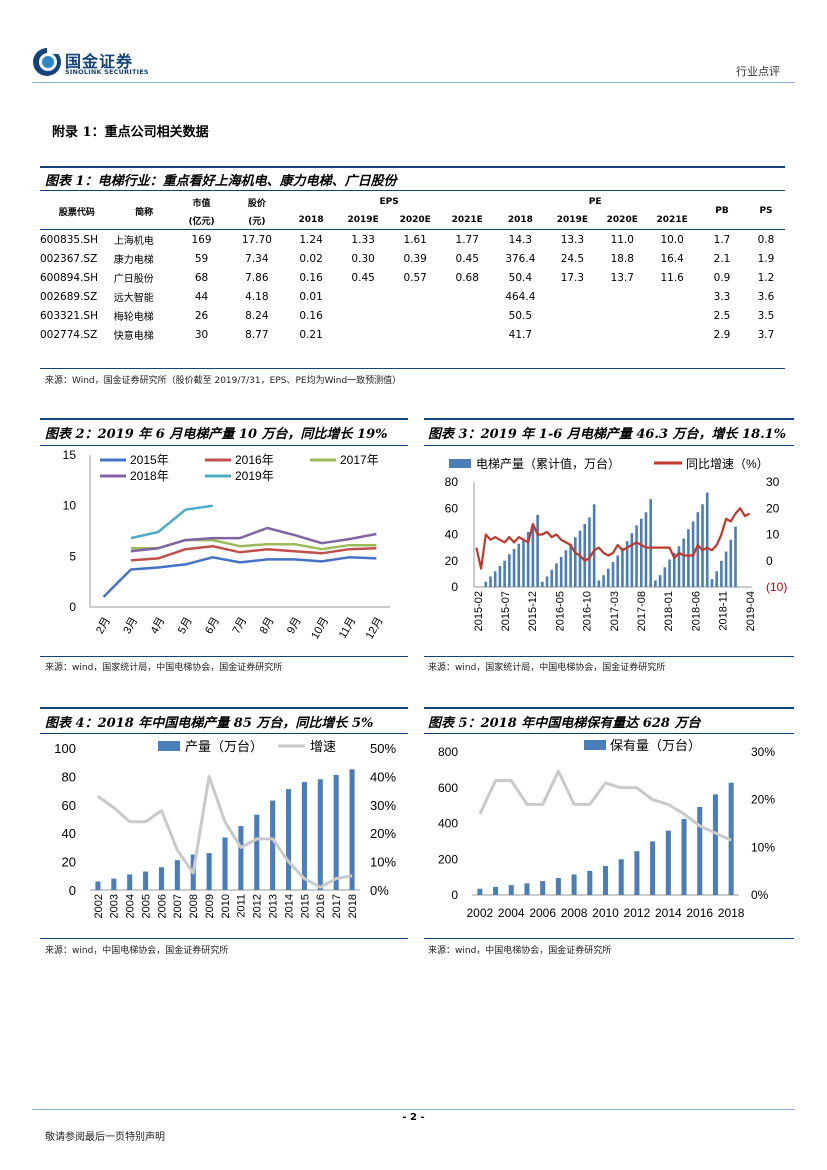 Image resolution: width=827 pixels, height=1170 pixels. What do you see at coordinates (758, 71) in the screenshot?
I see `section-label: 行业点评` at bounding box center [758, 71].